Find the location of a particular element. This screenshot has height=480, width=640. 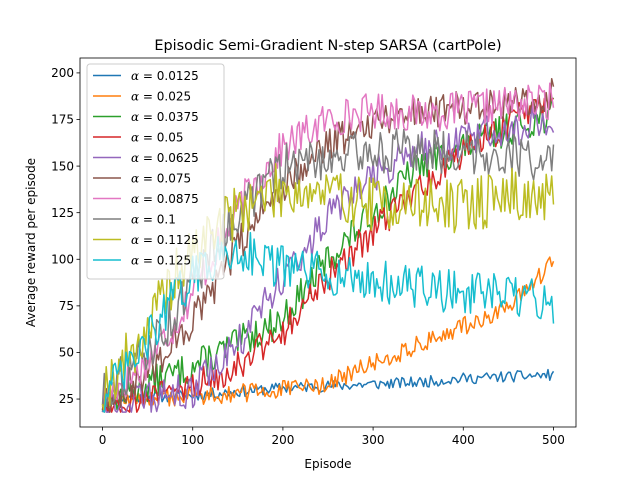

legend-value: 0.05 is located at coordinates (170, 138).